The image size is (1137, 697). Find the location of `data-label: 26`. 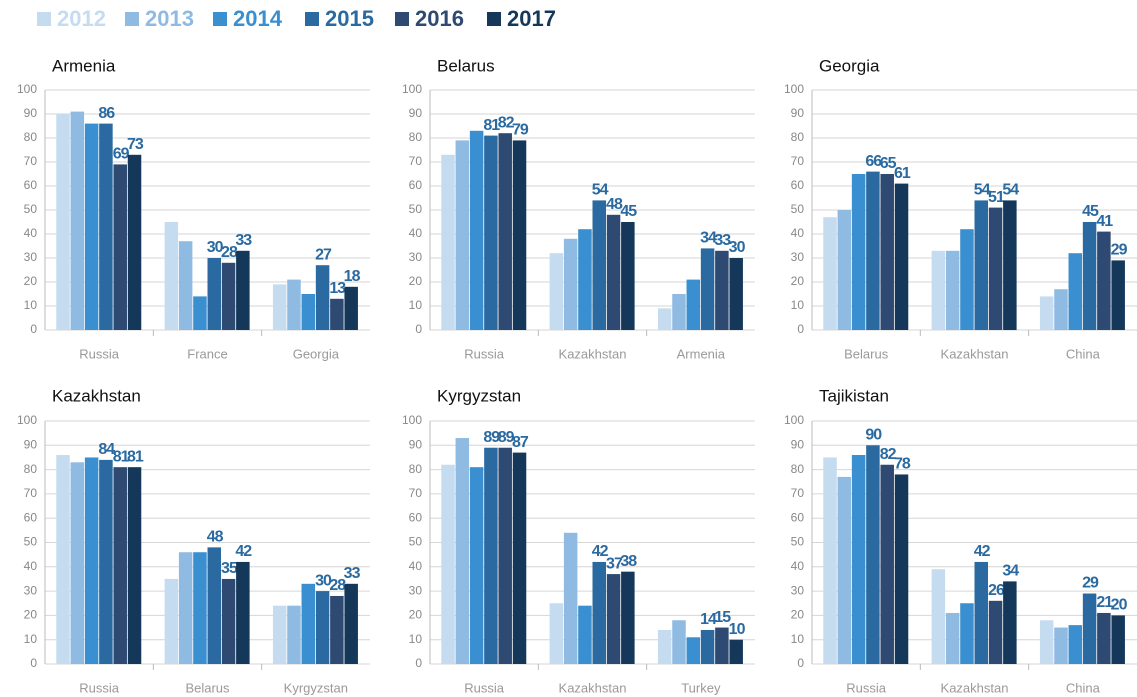

data-label: 26 is located at coordinates (996, 590).